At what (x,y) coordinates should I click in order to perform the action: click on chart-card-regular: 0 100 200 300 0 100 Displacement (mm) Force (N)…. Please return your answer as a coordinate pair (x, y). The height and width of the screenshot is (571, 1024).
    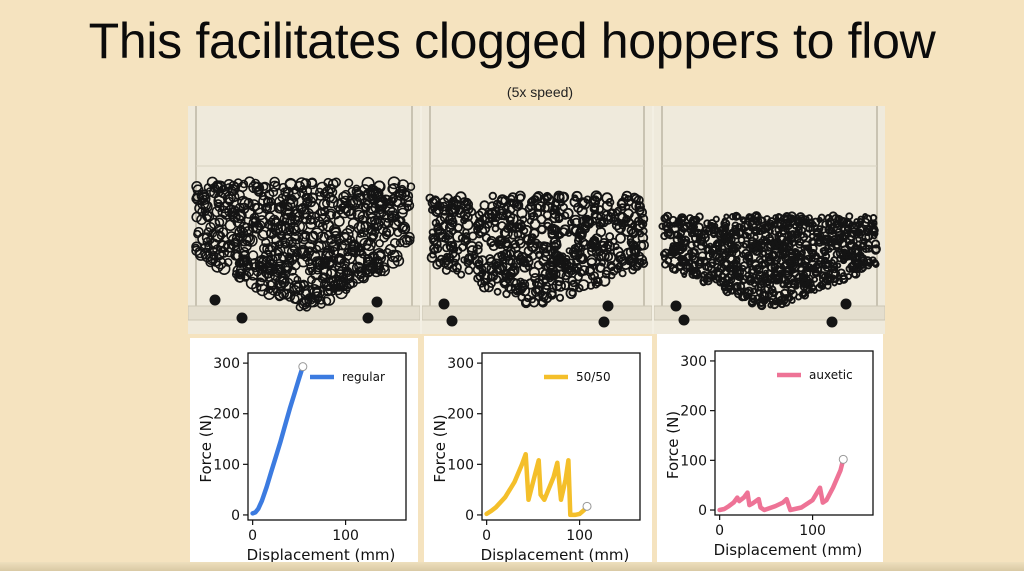
    Looking at the image, I should click on (304, 453).